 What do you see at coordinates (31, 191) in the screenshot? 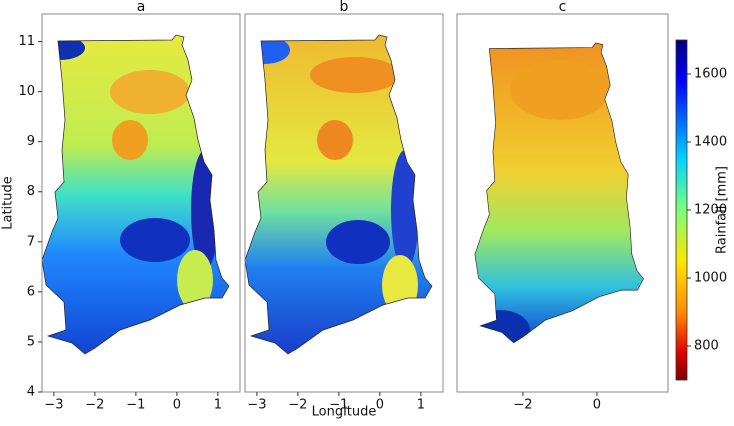
I see `y-tick-label: 8` at bounding box center [31, 191].